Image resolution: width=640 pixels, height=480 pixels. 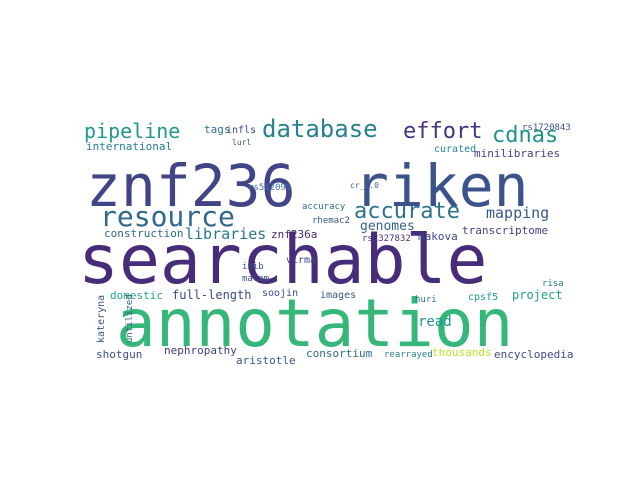 What do you see at coordinates (301, 260) in the screenshot?
I see `word-virma: virma` at bounding box center [301, 260].